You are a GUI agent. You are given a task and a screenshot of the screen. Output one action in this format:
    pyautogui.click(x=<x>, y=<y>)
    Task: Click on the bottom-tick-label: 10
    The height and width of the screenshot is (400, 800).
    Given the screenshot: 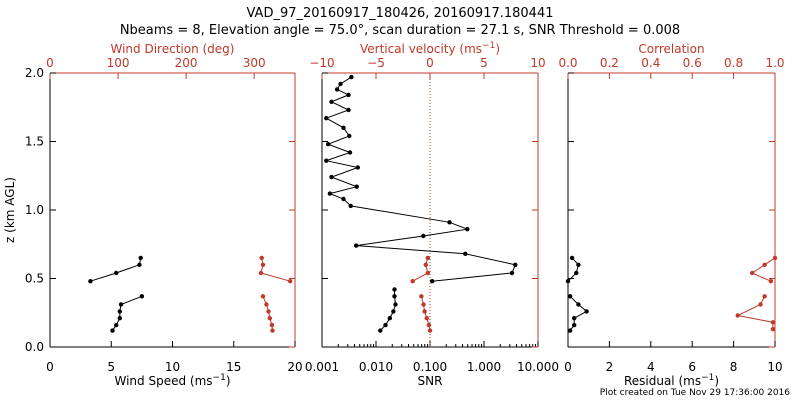 What is the action you would take?
    pyautogui.click(x=172, y=367)
    